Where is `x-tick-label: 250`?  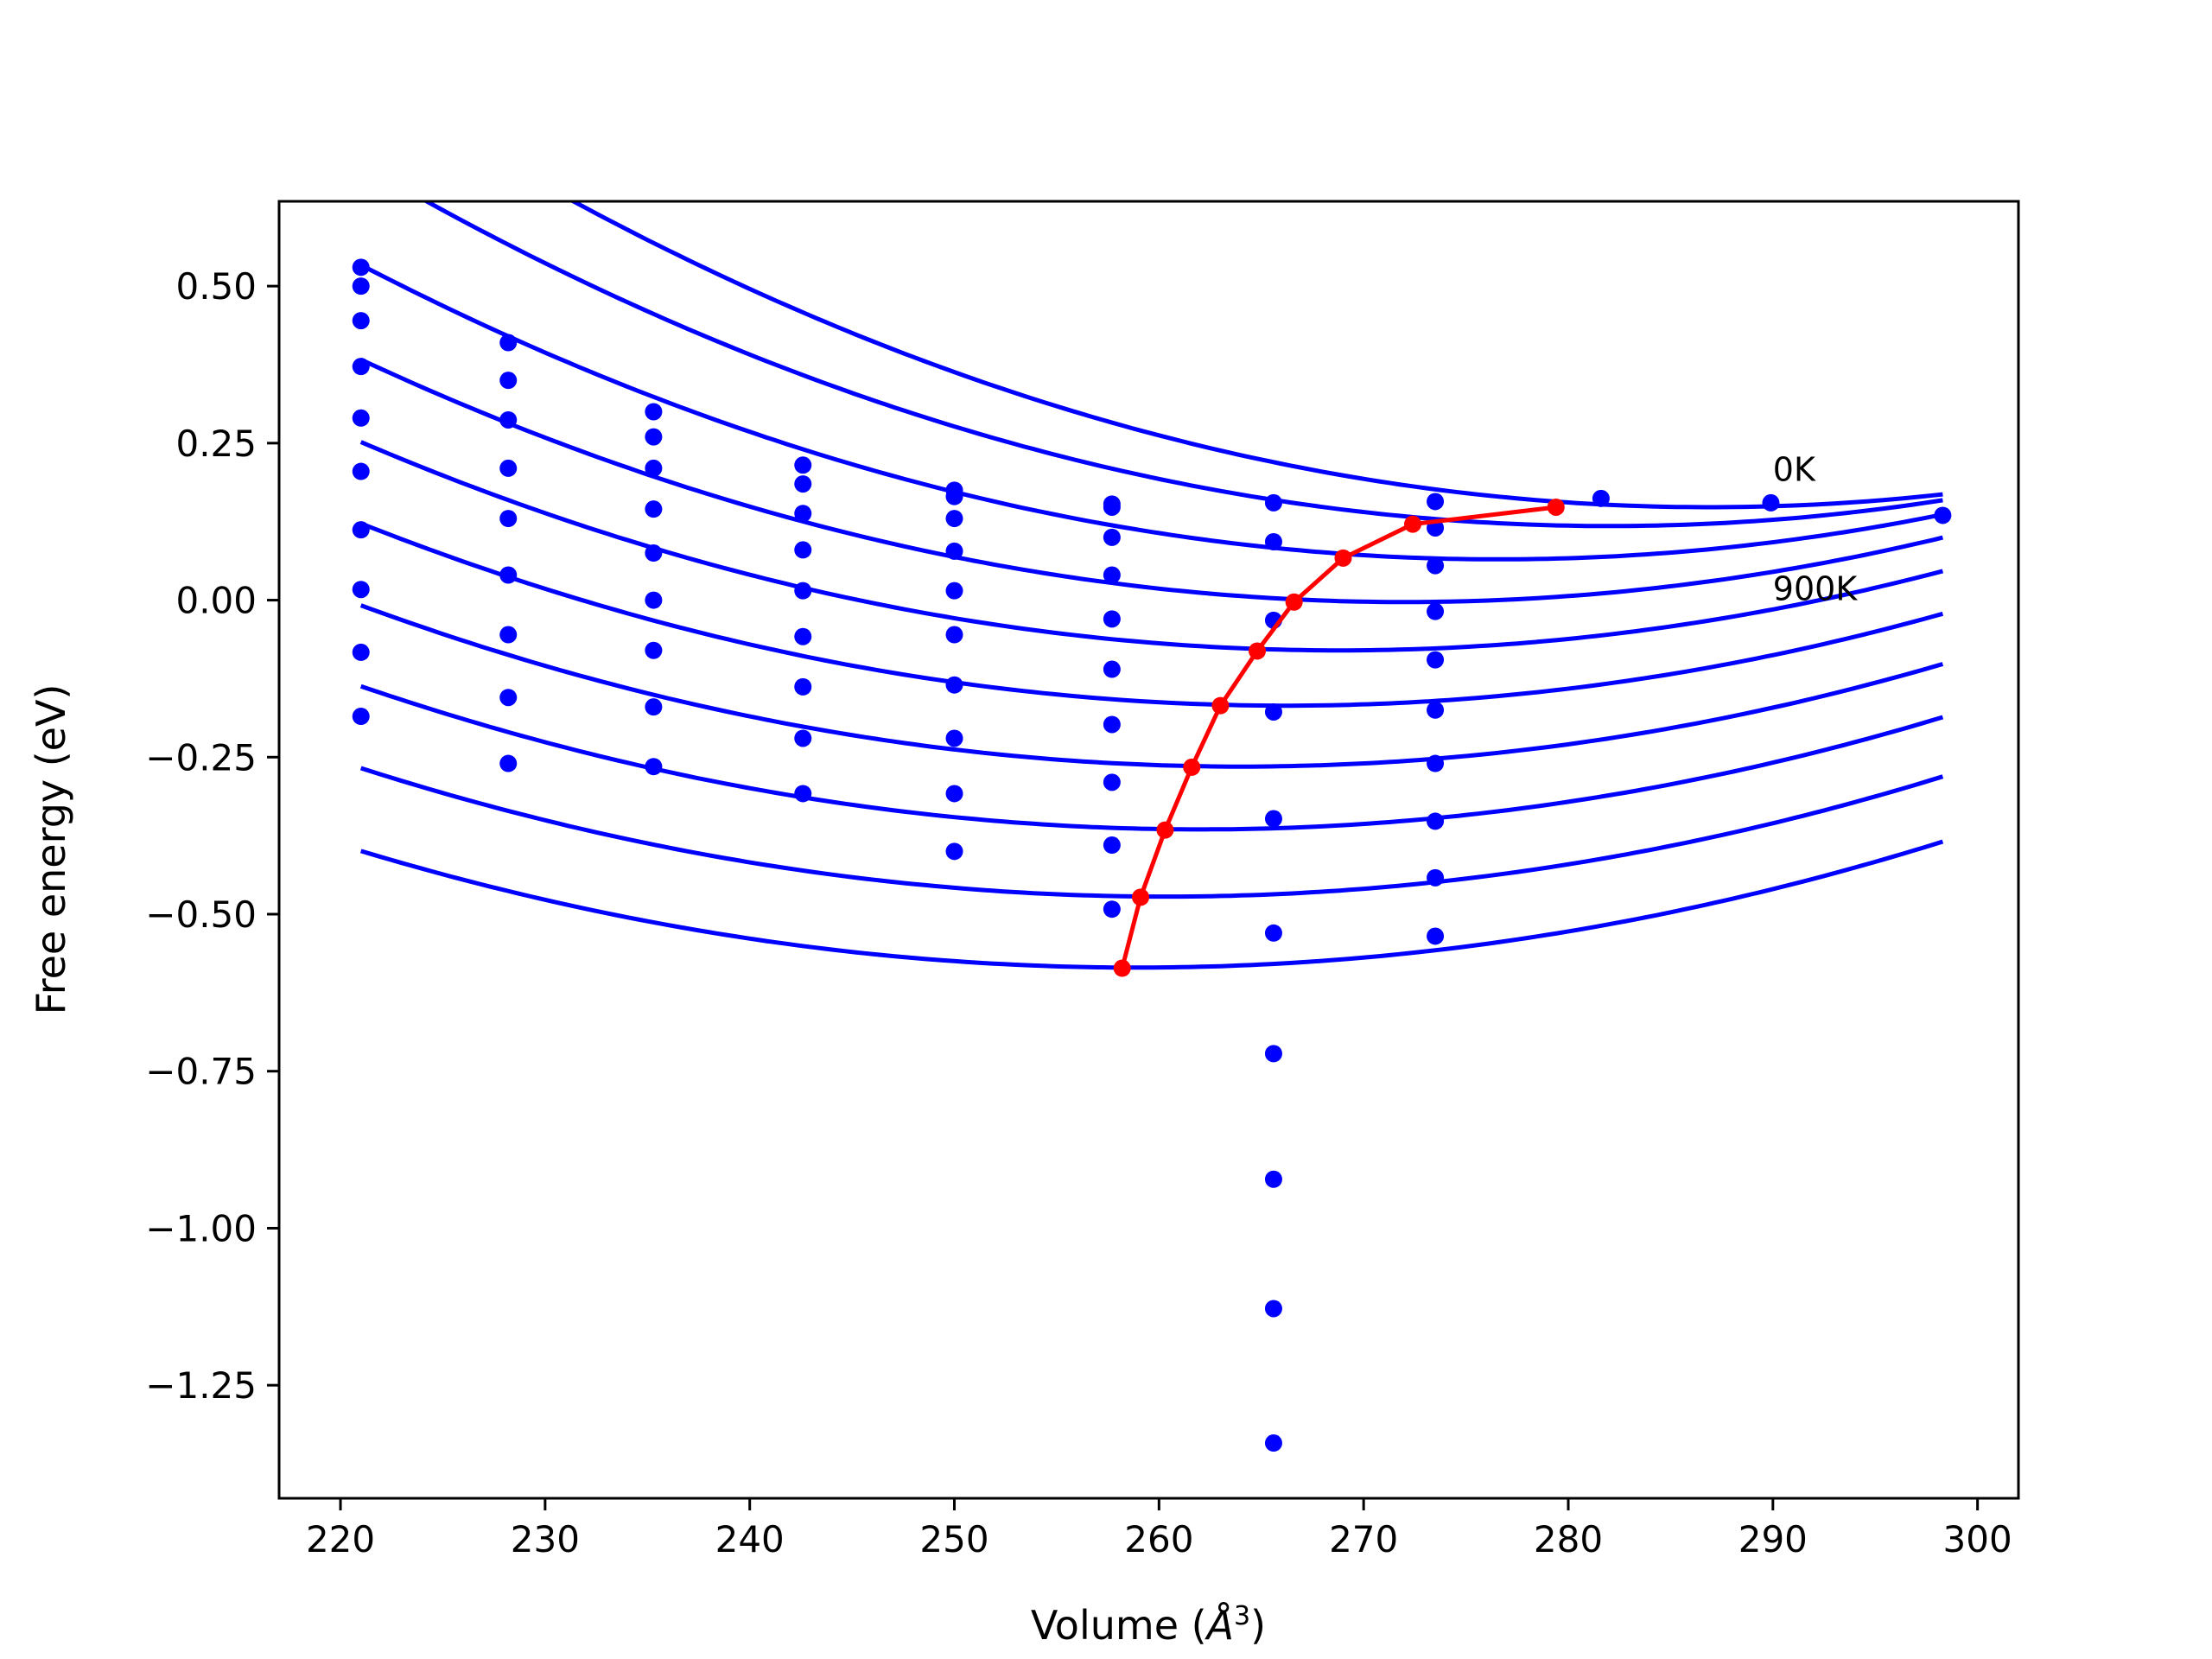
x-tick-label: 250 is located at coordinates (953, 1539).